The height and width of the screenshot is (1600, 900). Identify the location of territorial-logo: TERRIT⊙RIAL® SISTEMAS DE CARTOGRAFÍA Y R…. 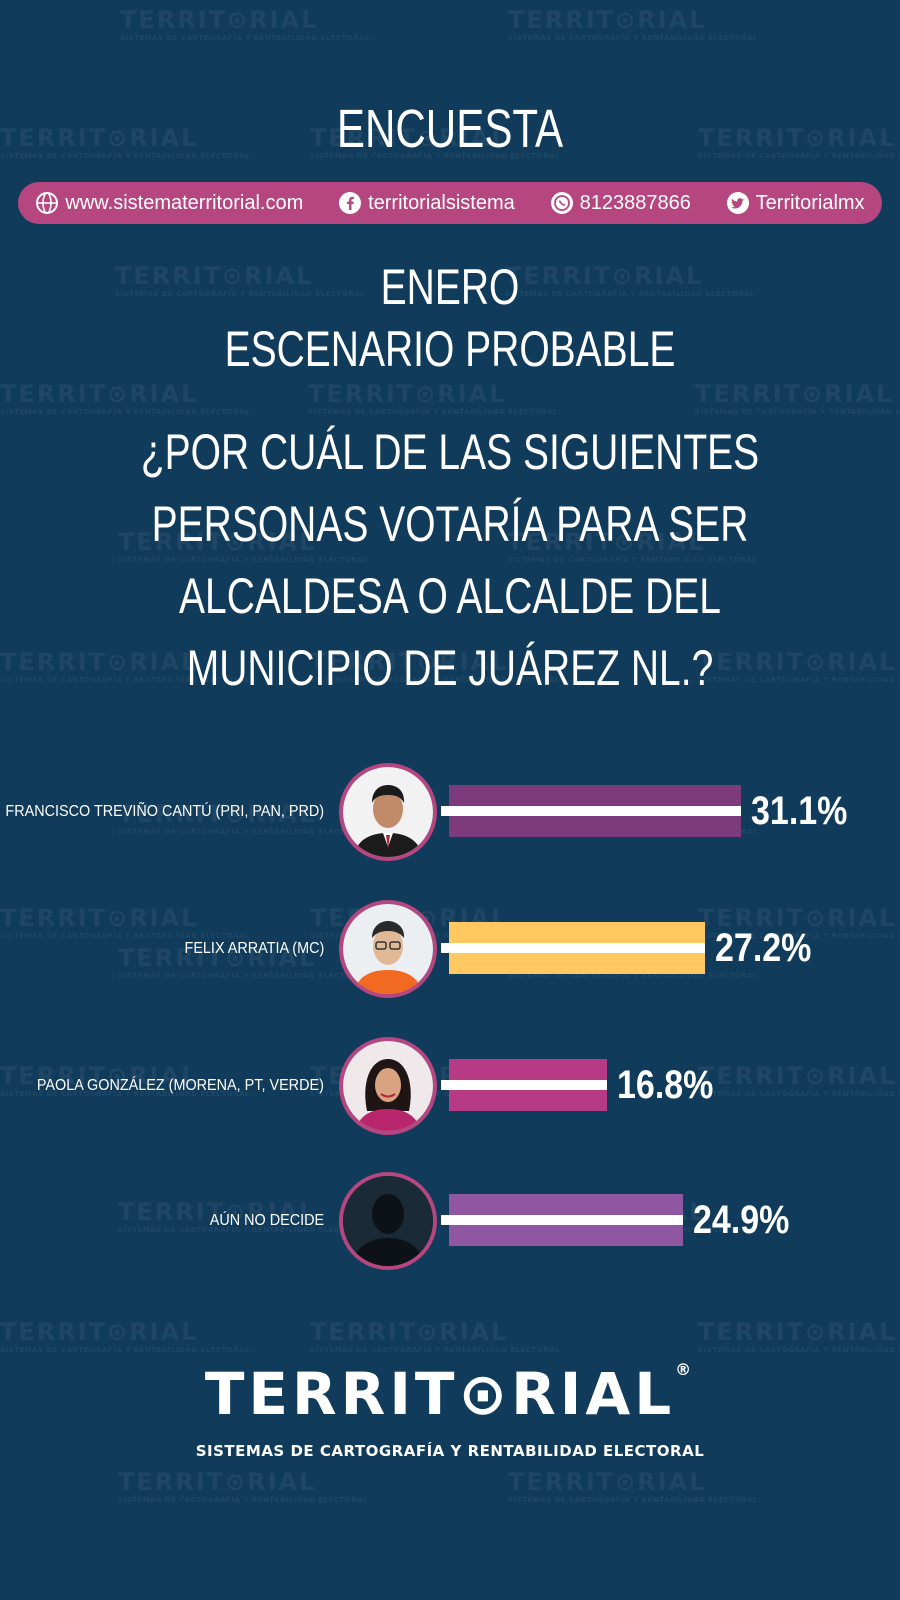
(450, 1410).